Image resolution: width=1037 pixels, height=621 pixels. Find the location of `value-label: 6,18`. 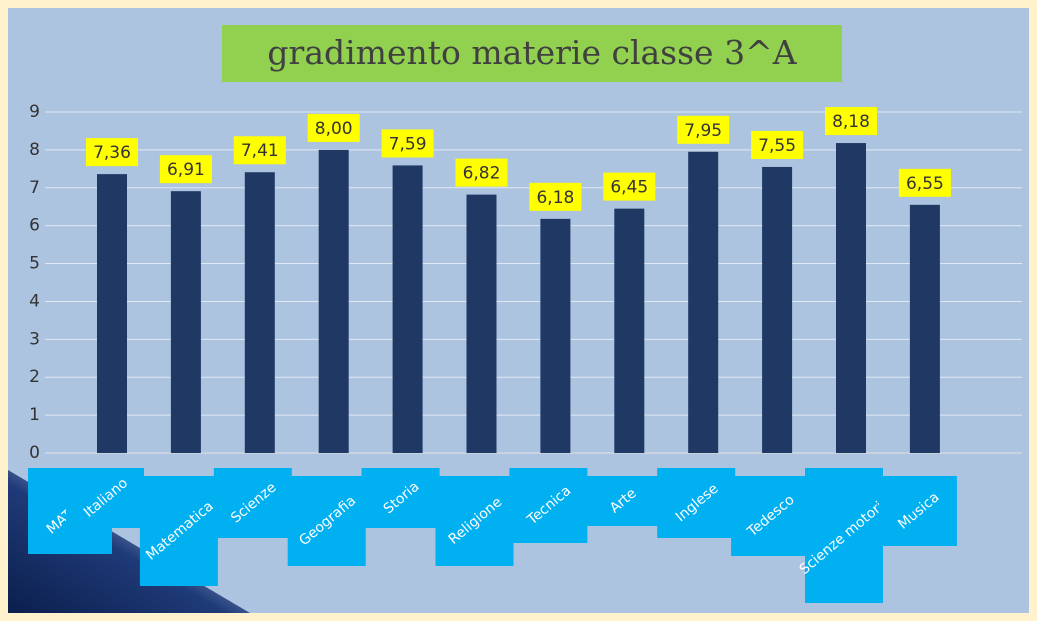

value-label: 6,18 is located at coordinates (555, 198).